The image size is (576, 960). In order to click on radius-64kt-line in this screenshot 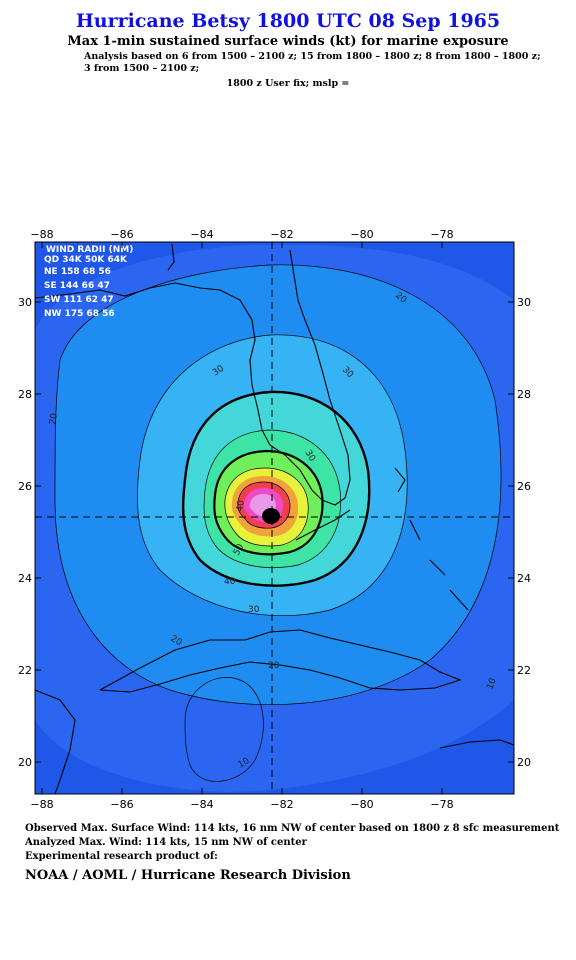, I will do `click(268, 502)`.